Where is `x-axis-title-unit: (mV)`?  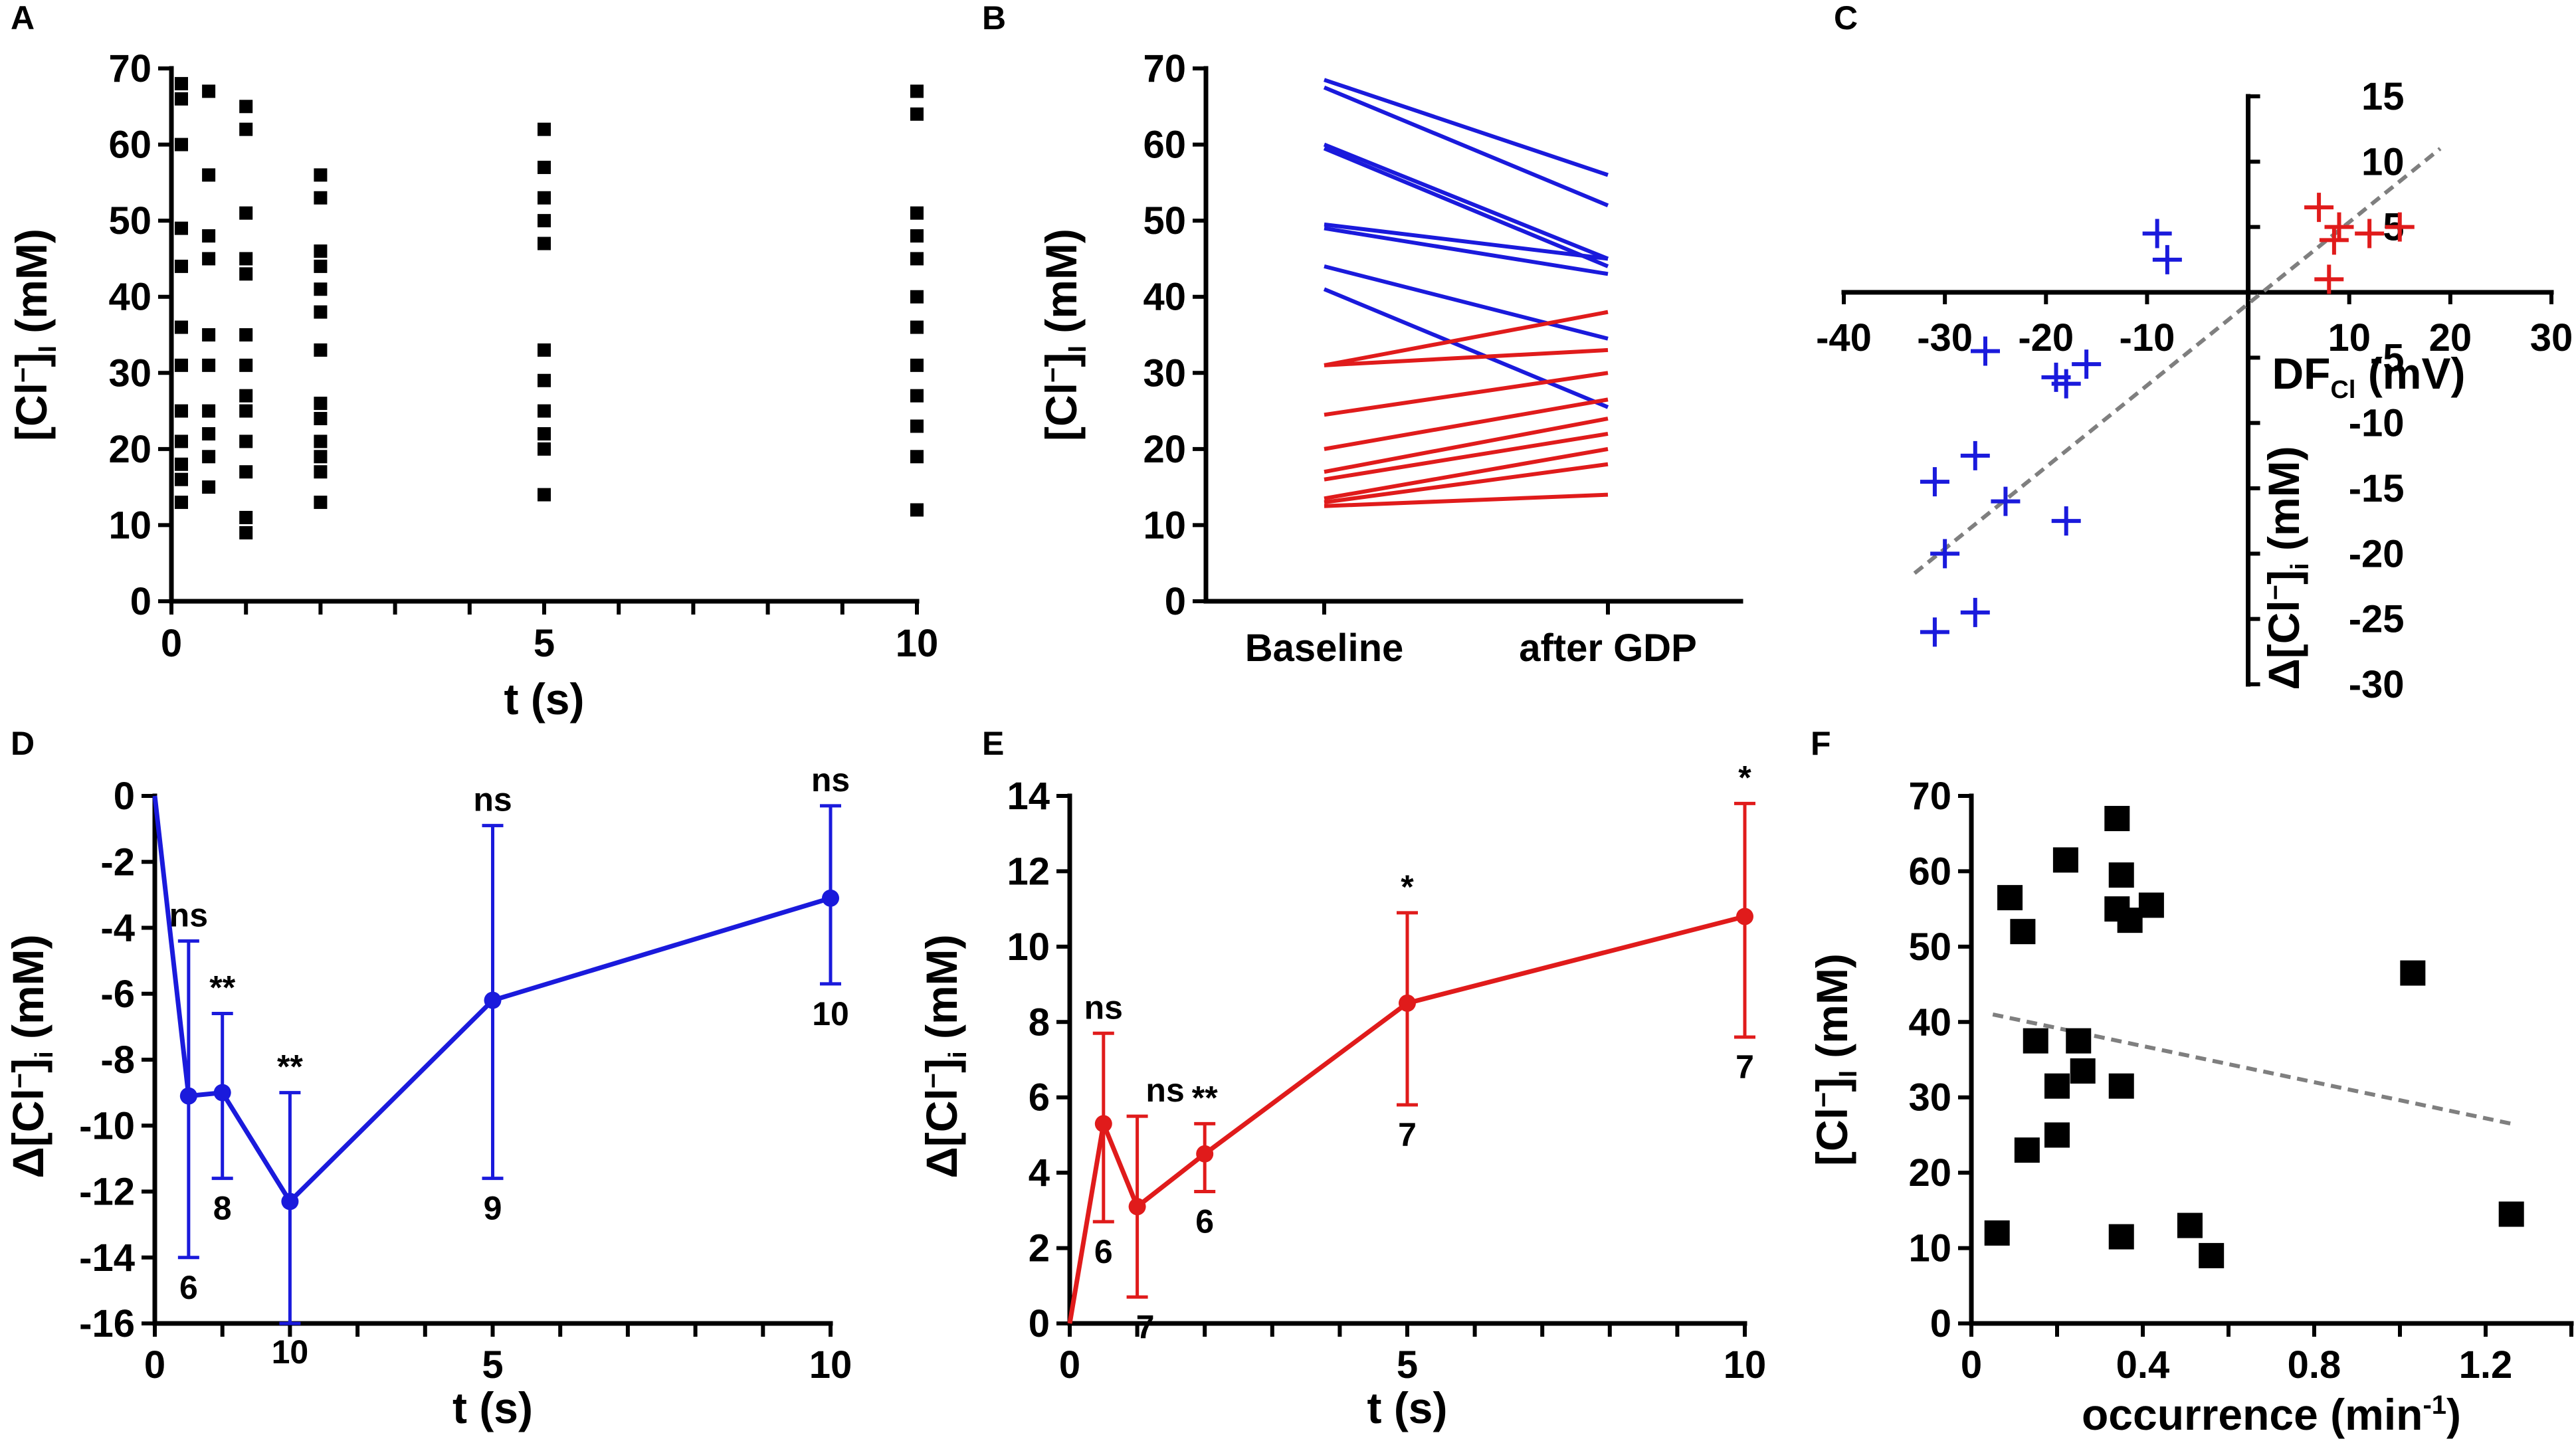
x-axis-title-unit: (mV) is located at coordinates (2410, 373).